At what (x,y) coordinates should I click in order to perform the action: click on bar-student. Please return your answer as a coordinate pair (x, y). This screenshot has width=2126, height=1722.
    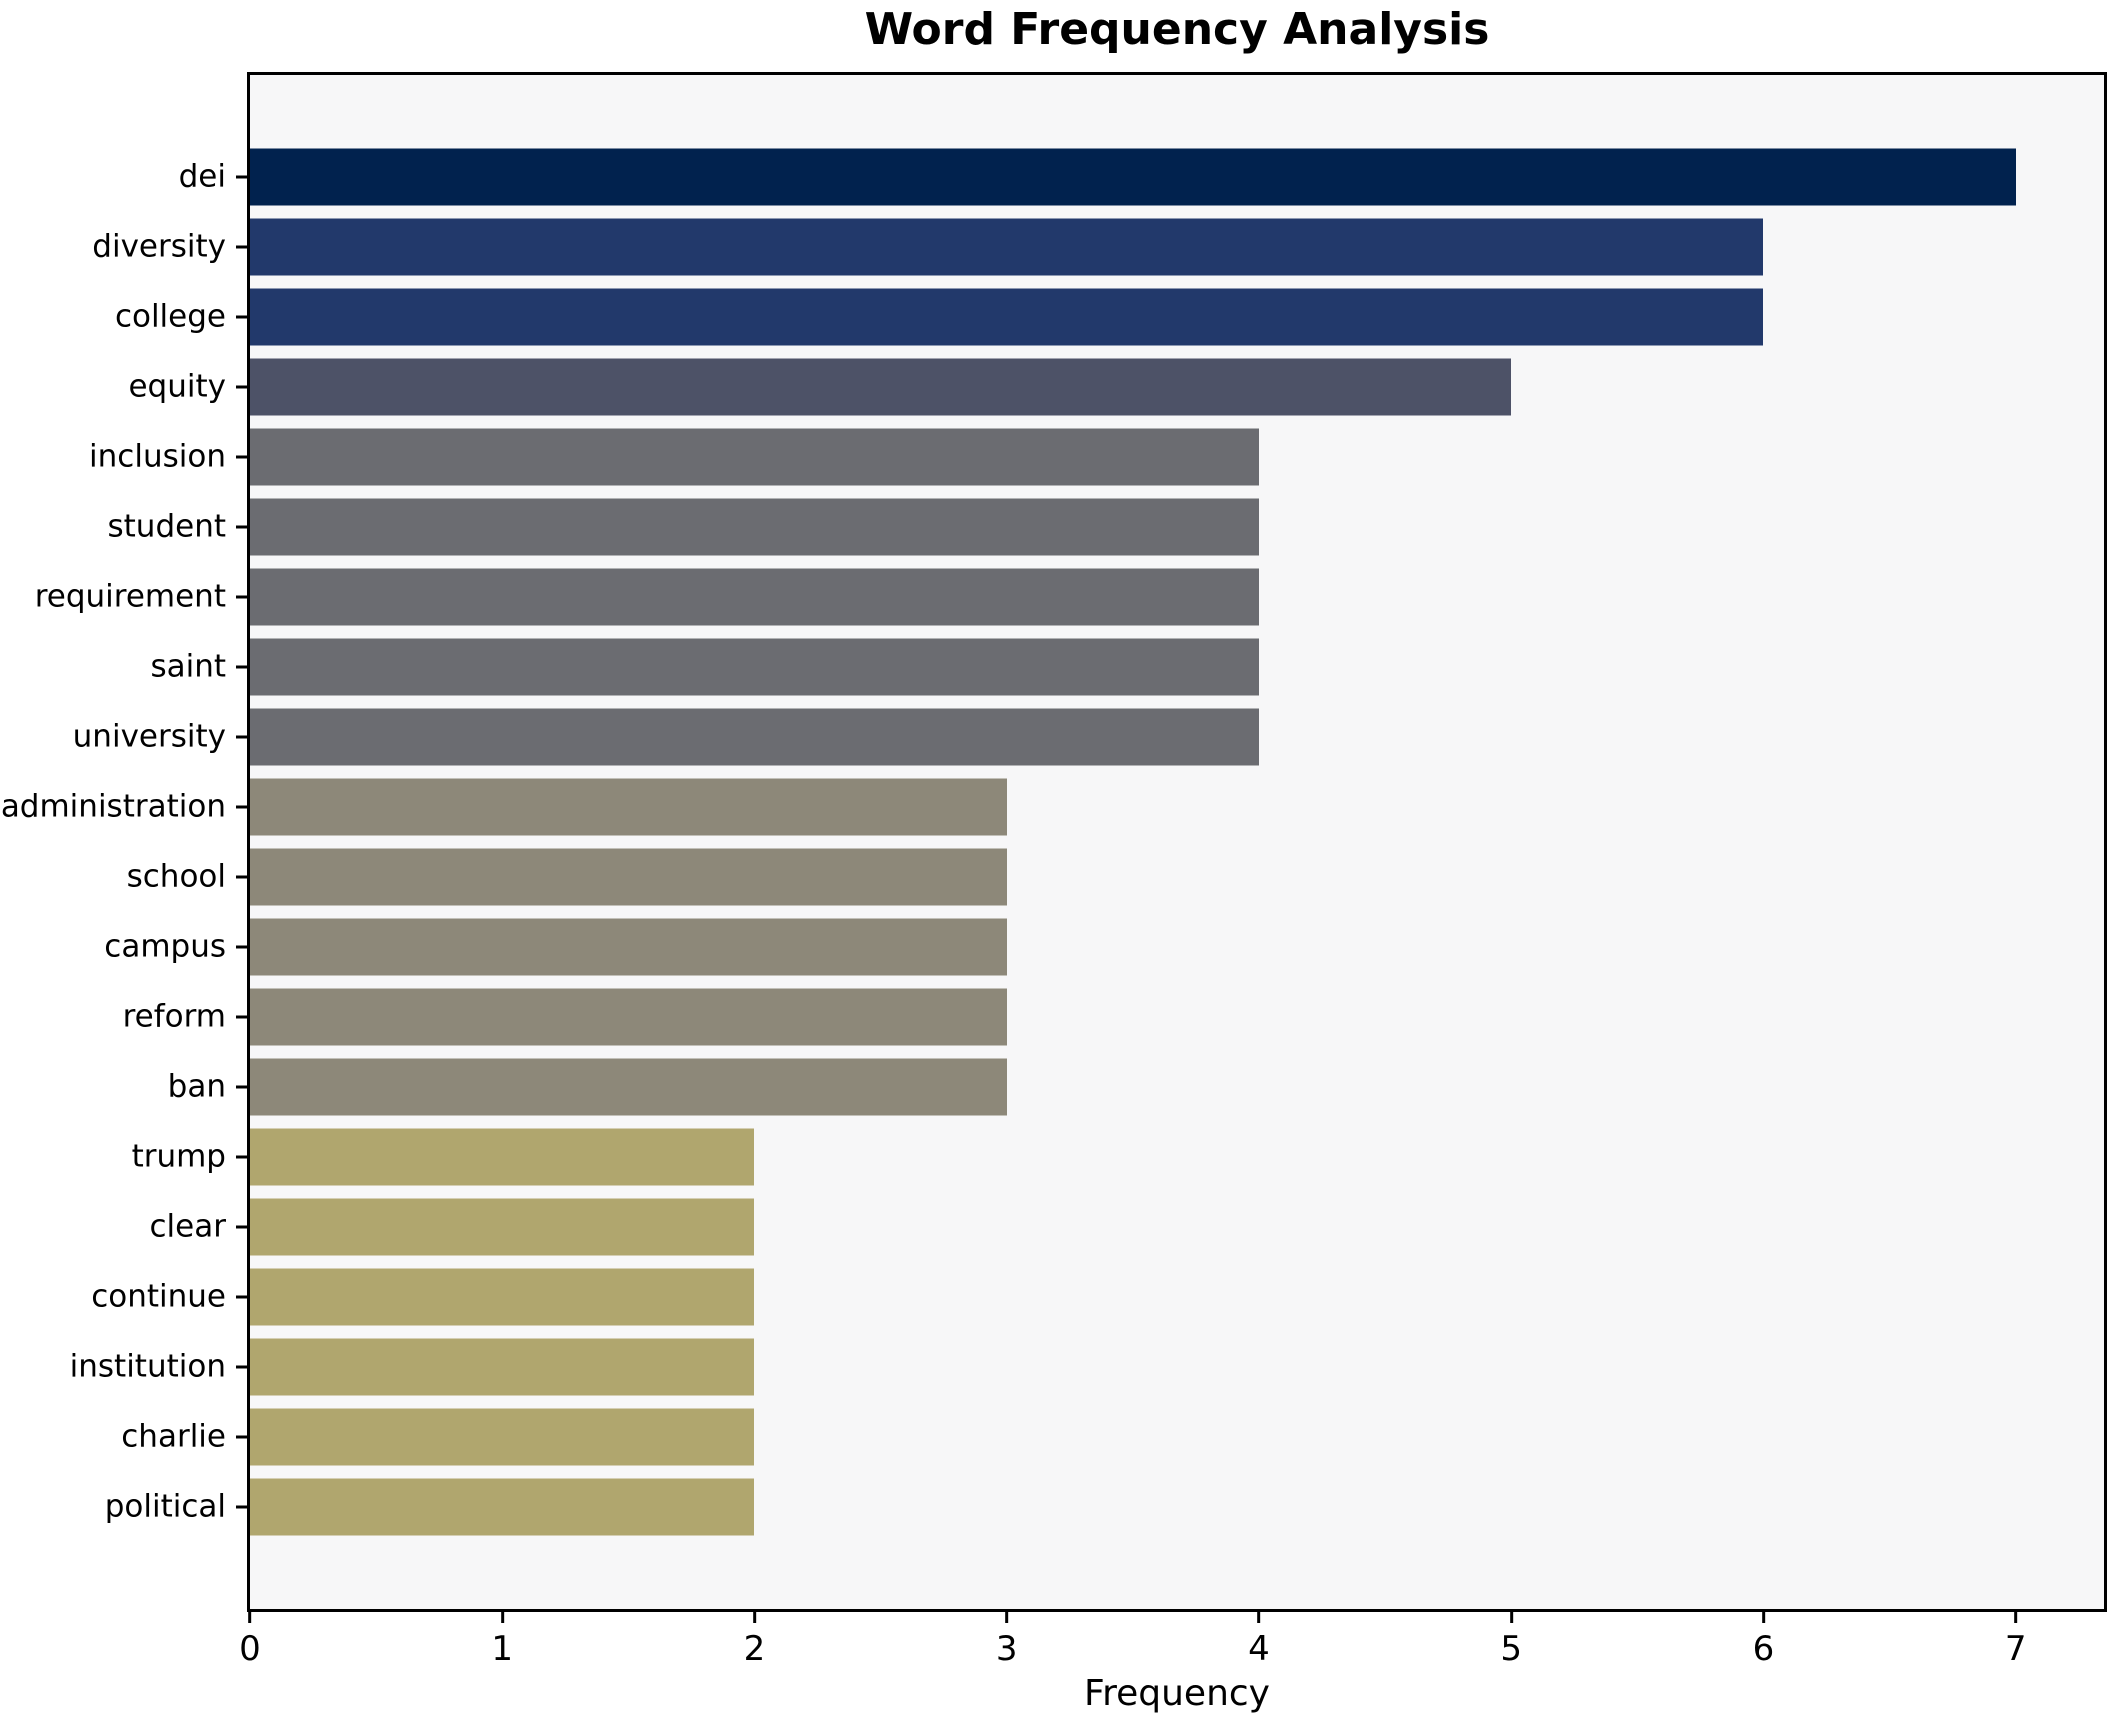
    Looking at the image, I should click on (754, 527).